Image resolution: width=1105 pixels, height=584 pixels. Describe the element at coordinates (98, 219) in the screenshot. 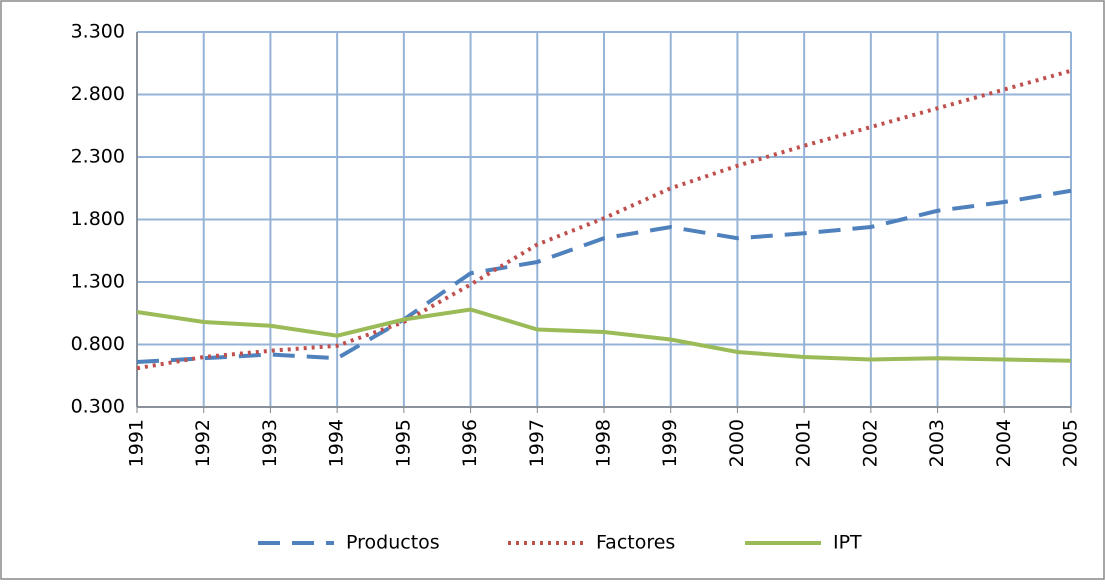

I see `y-tick-label: 1.800` at that location.